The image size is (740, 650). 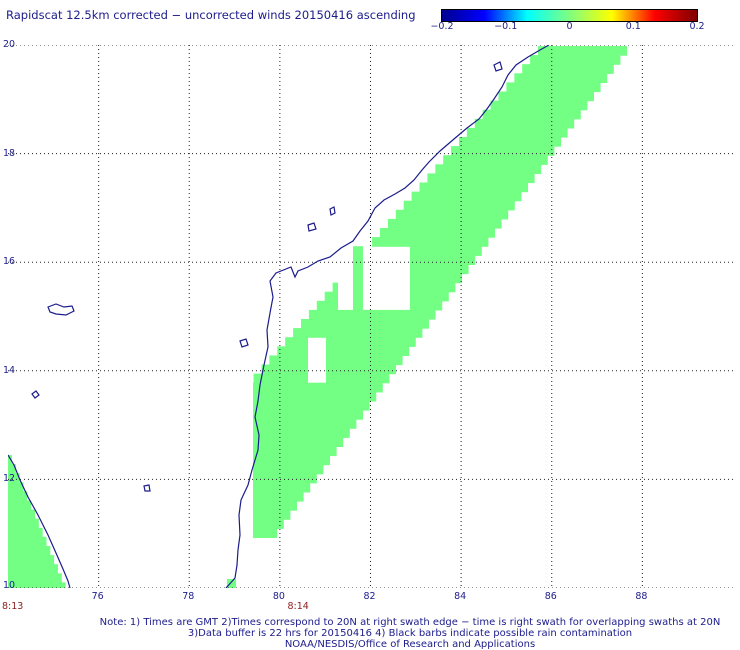 What do you see at coordinates (641, 596) in the screenshot?
I see `lon-tick-label: 88` at bounding box center [641, 596].